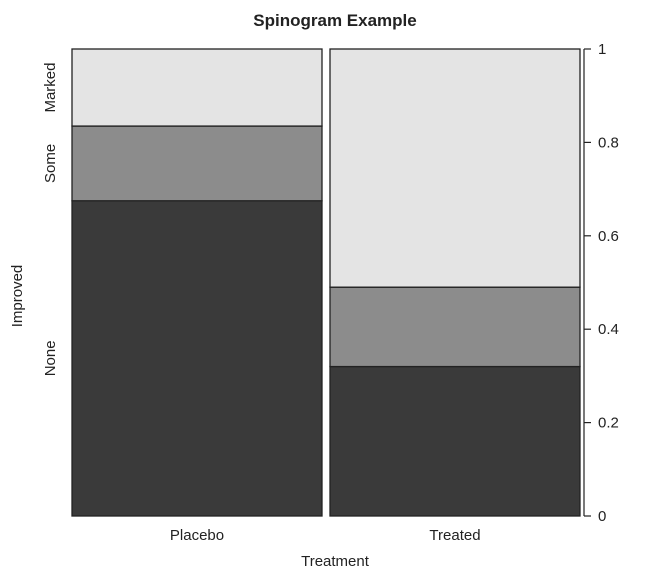 The height and width of the screenshot is (574, 650). Describe the element at coordinates (197, 163) in the screenshot. I see `bar-segment-placebo-some` at that location.